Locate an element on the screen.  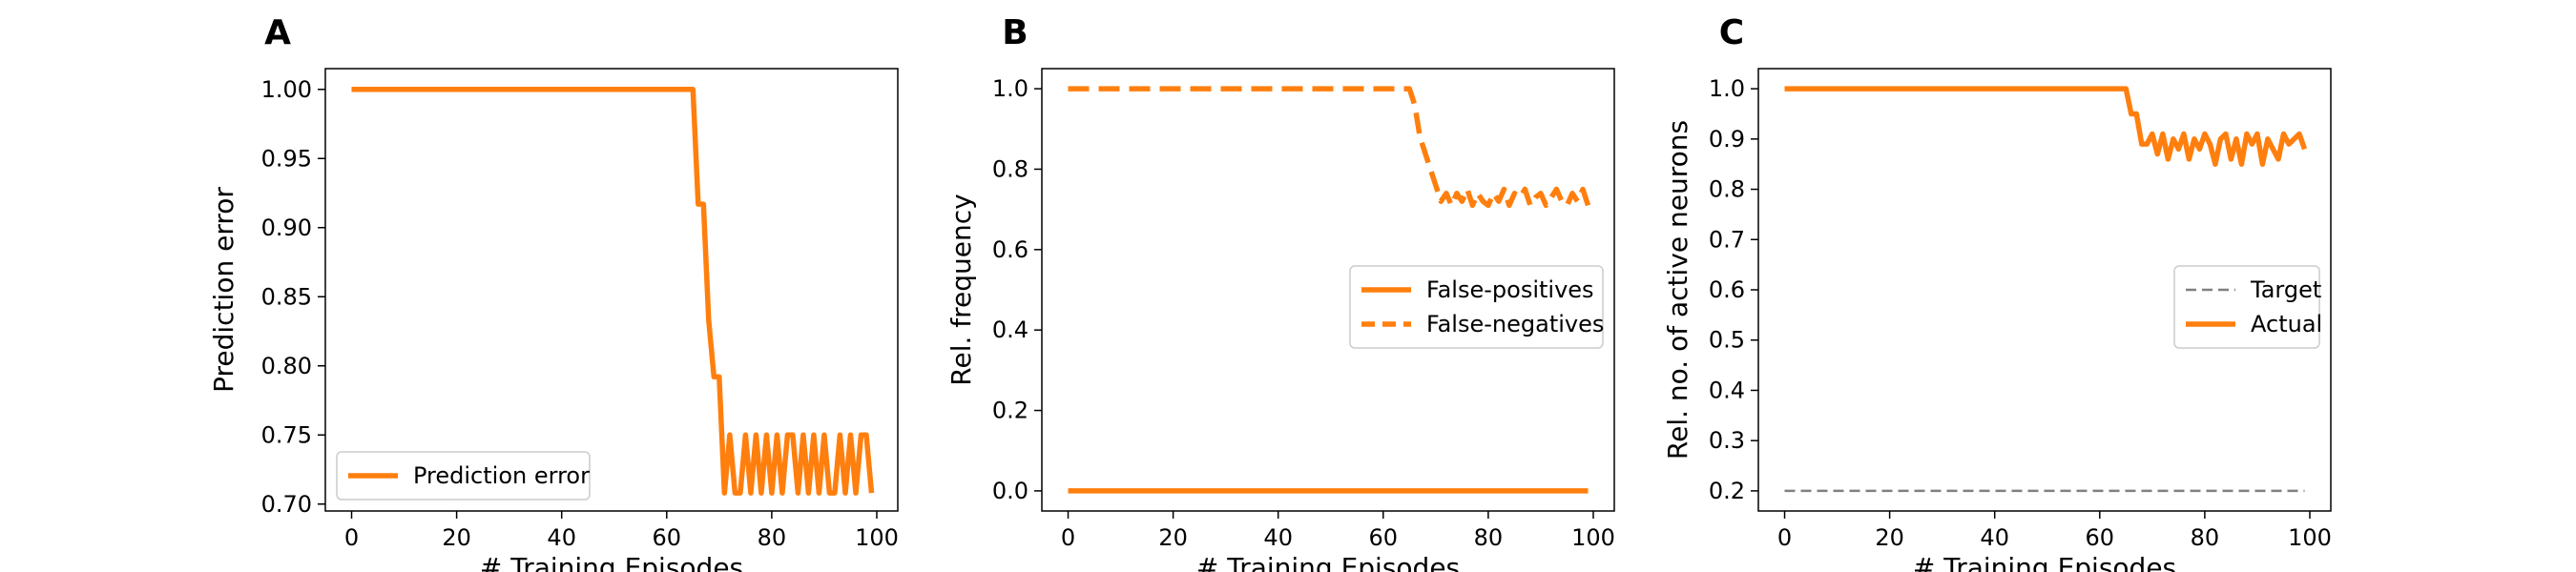
legend: False-positives False-negatives is located at coordinates (1476, 307).